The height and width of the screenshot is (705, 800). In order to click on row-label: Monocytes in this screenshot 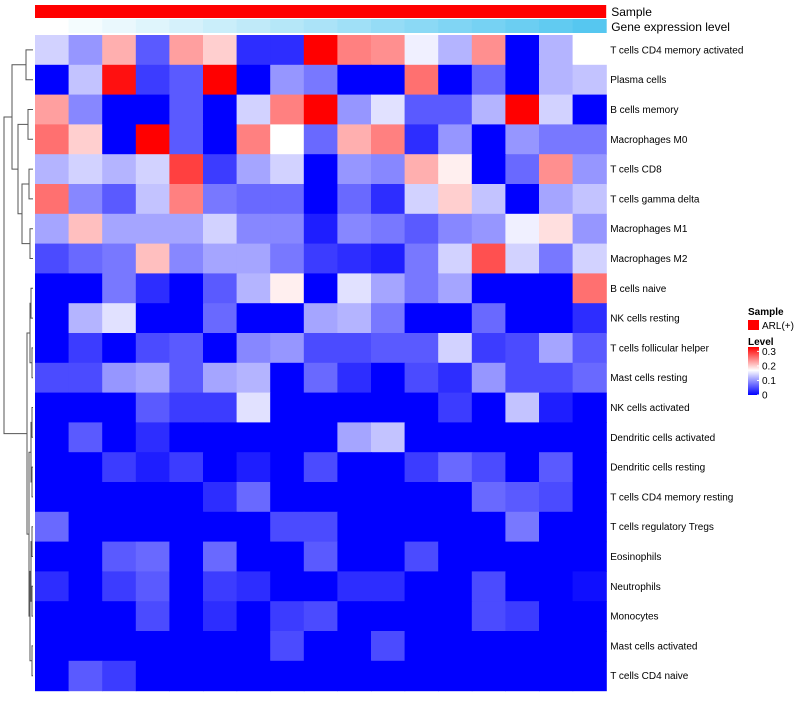, I will do `click(634, 617)`.